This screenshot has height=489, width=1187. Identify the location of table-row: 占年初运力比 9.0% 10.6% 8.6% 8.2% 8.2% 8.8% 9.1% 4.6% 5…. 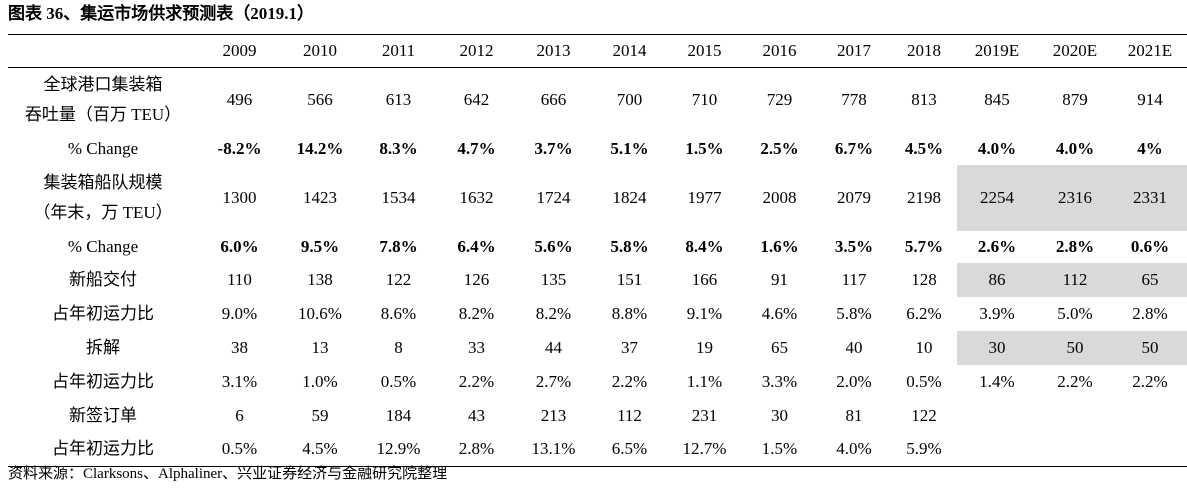
(597, 314).